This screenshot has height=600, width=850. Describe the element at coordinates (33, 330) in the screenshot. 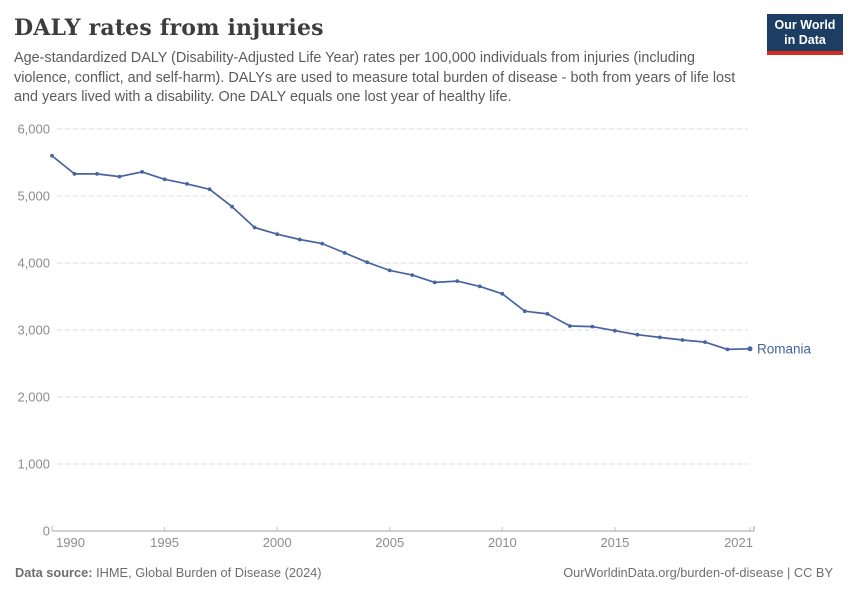

I see `y-tick-label: 3,000` at that location.